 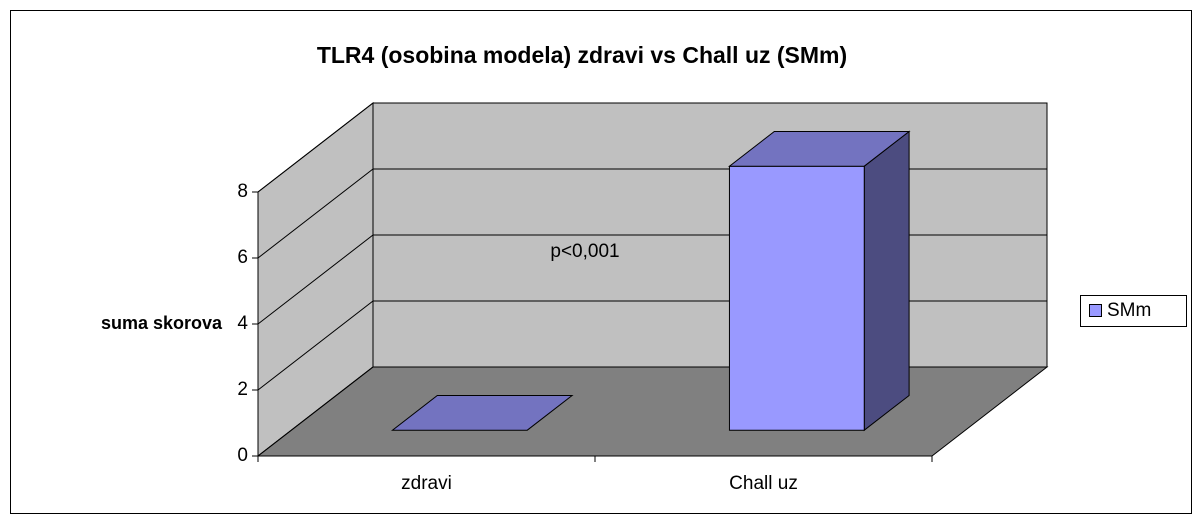 I want to click on y-axis-label: suma skorova, so click(x=162, y=323).